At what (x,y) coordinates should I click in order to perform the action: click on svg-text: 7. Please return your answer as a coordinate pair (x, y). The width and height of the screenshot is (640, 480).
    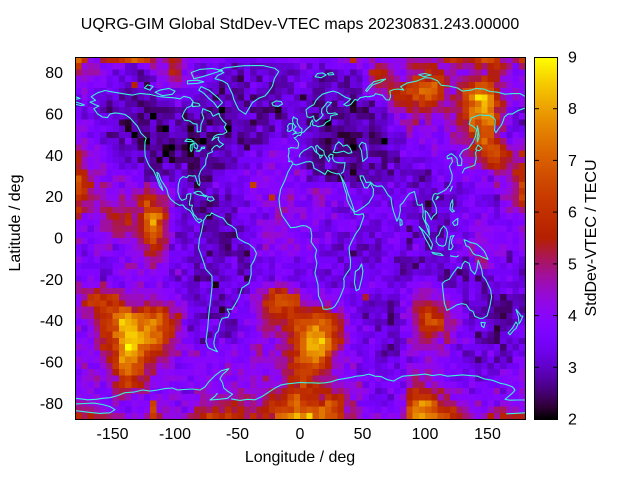
    Looking at the image, I should click on (572, 161).